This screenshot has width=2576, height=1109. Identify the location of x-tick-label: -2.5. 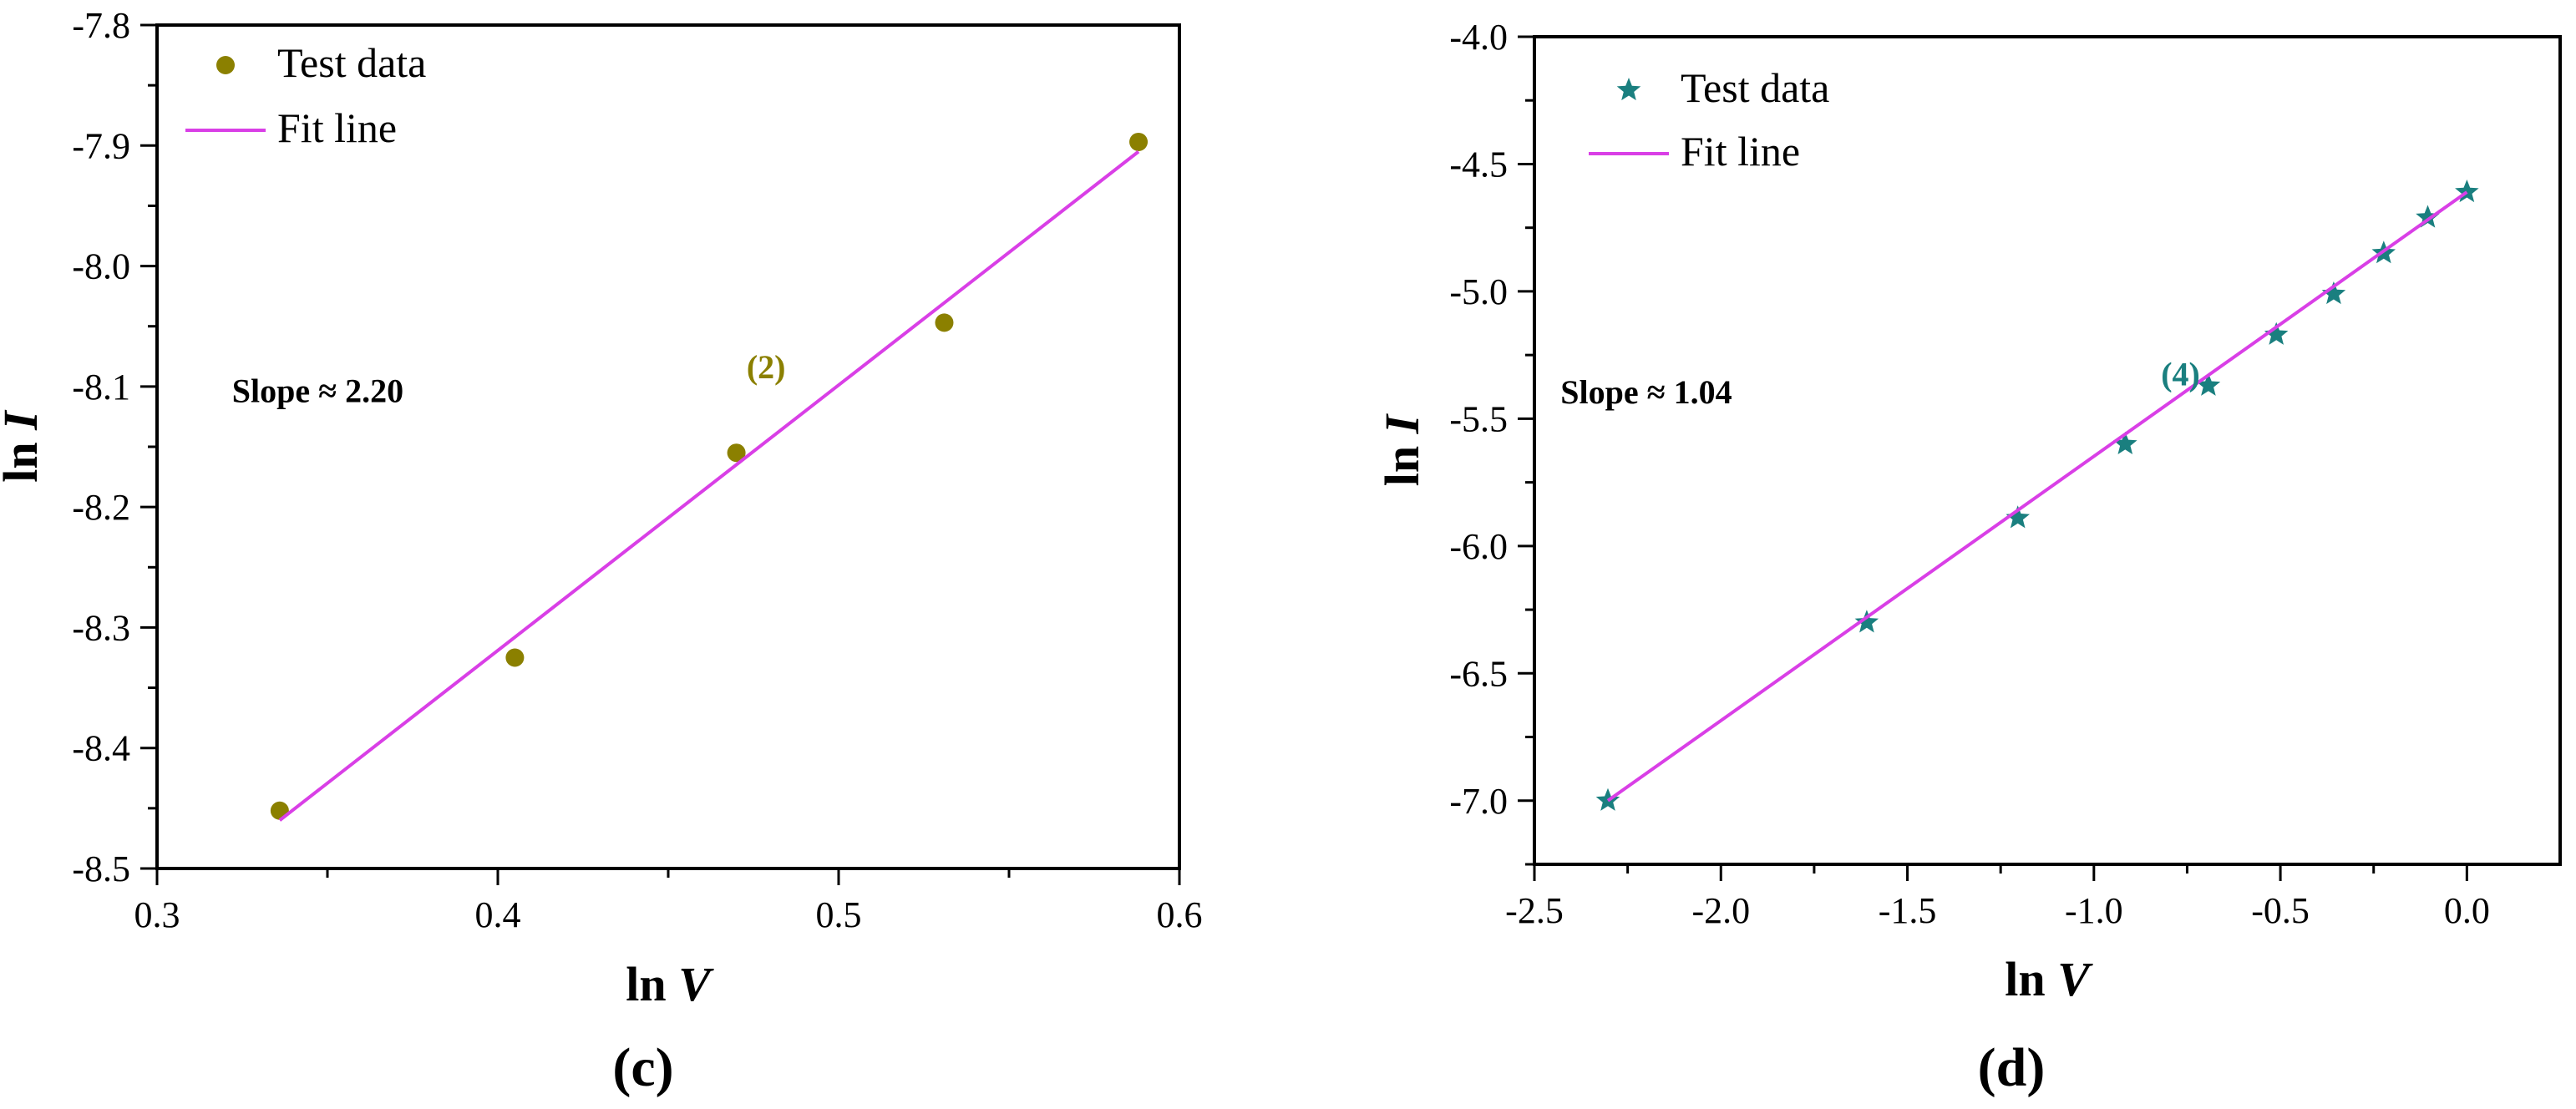
(1534, 910).